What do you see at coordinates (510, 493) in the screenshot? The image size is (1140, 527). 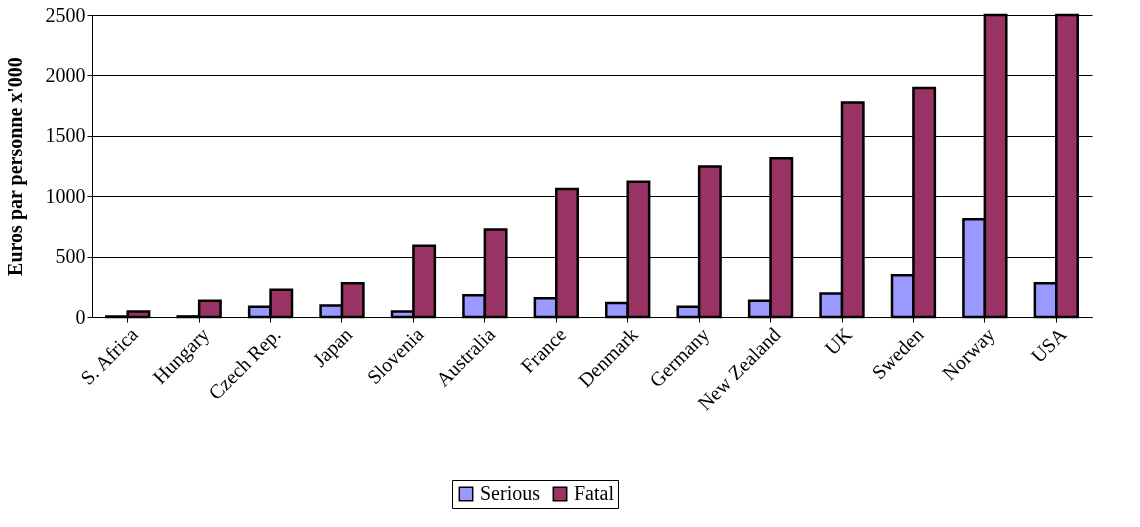 I see `legend-label: Serious` at bounding box center [510, 493].